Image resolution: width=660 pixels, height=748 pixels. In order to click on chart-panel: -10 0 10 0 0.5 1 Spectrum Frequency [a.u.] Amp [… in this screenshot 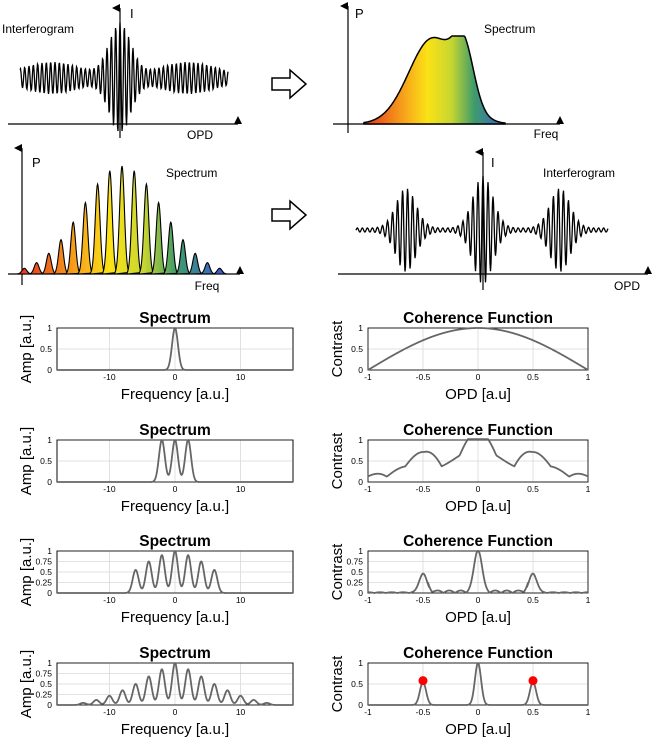, I will do `click(156, 356)`.